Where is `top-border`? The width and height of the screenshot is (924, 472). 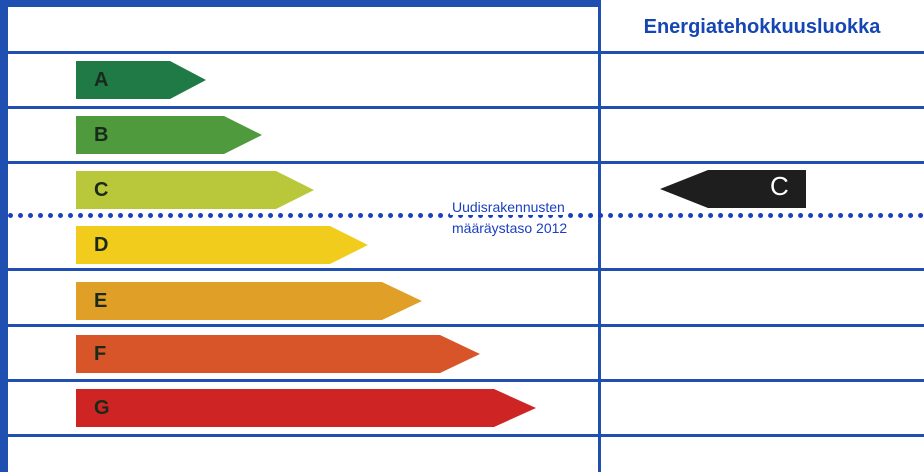 top-border is located at coordinates (300, 3).